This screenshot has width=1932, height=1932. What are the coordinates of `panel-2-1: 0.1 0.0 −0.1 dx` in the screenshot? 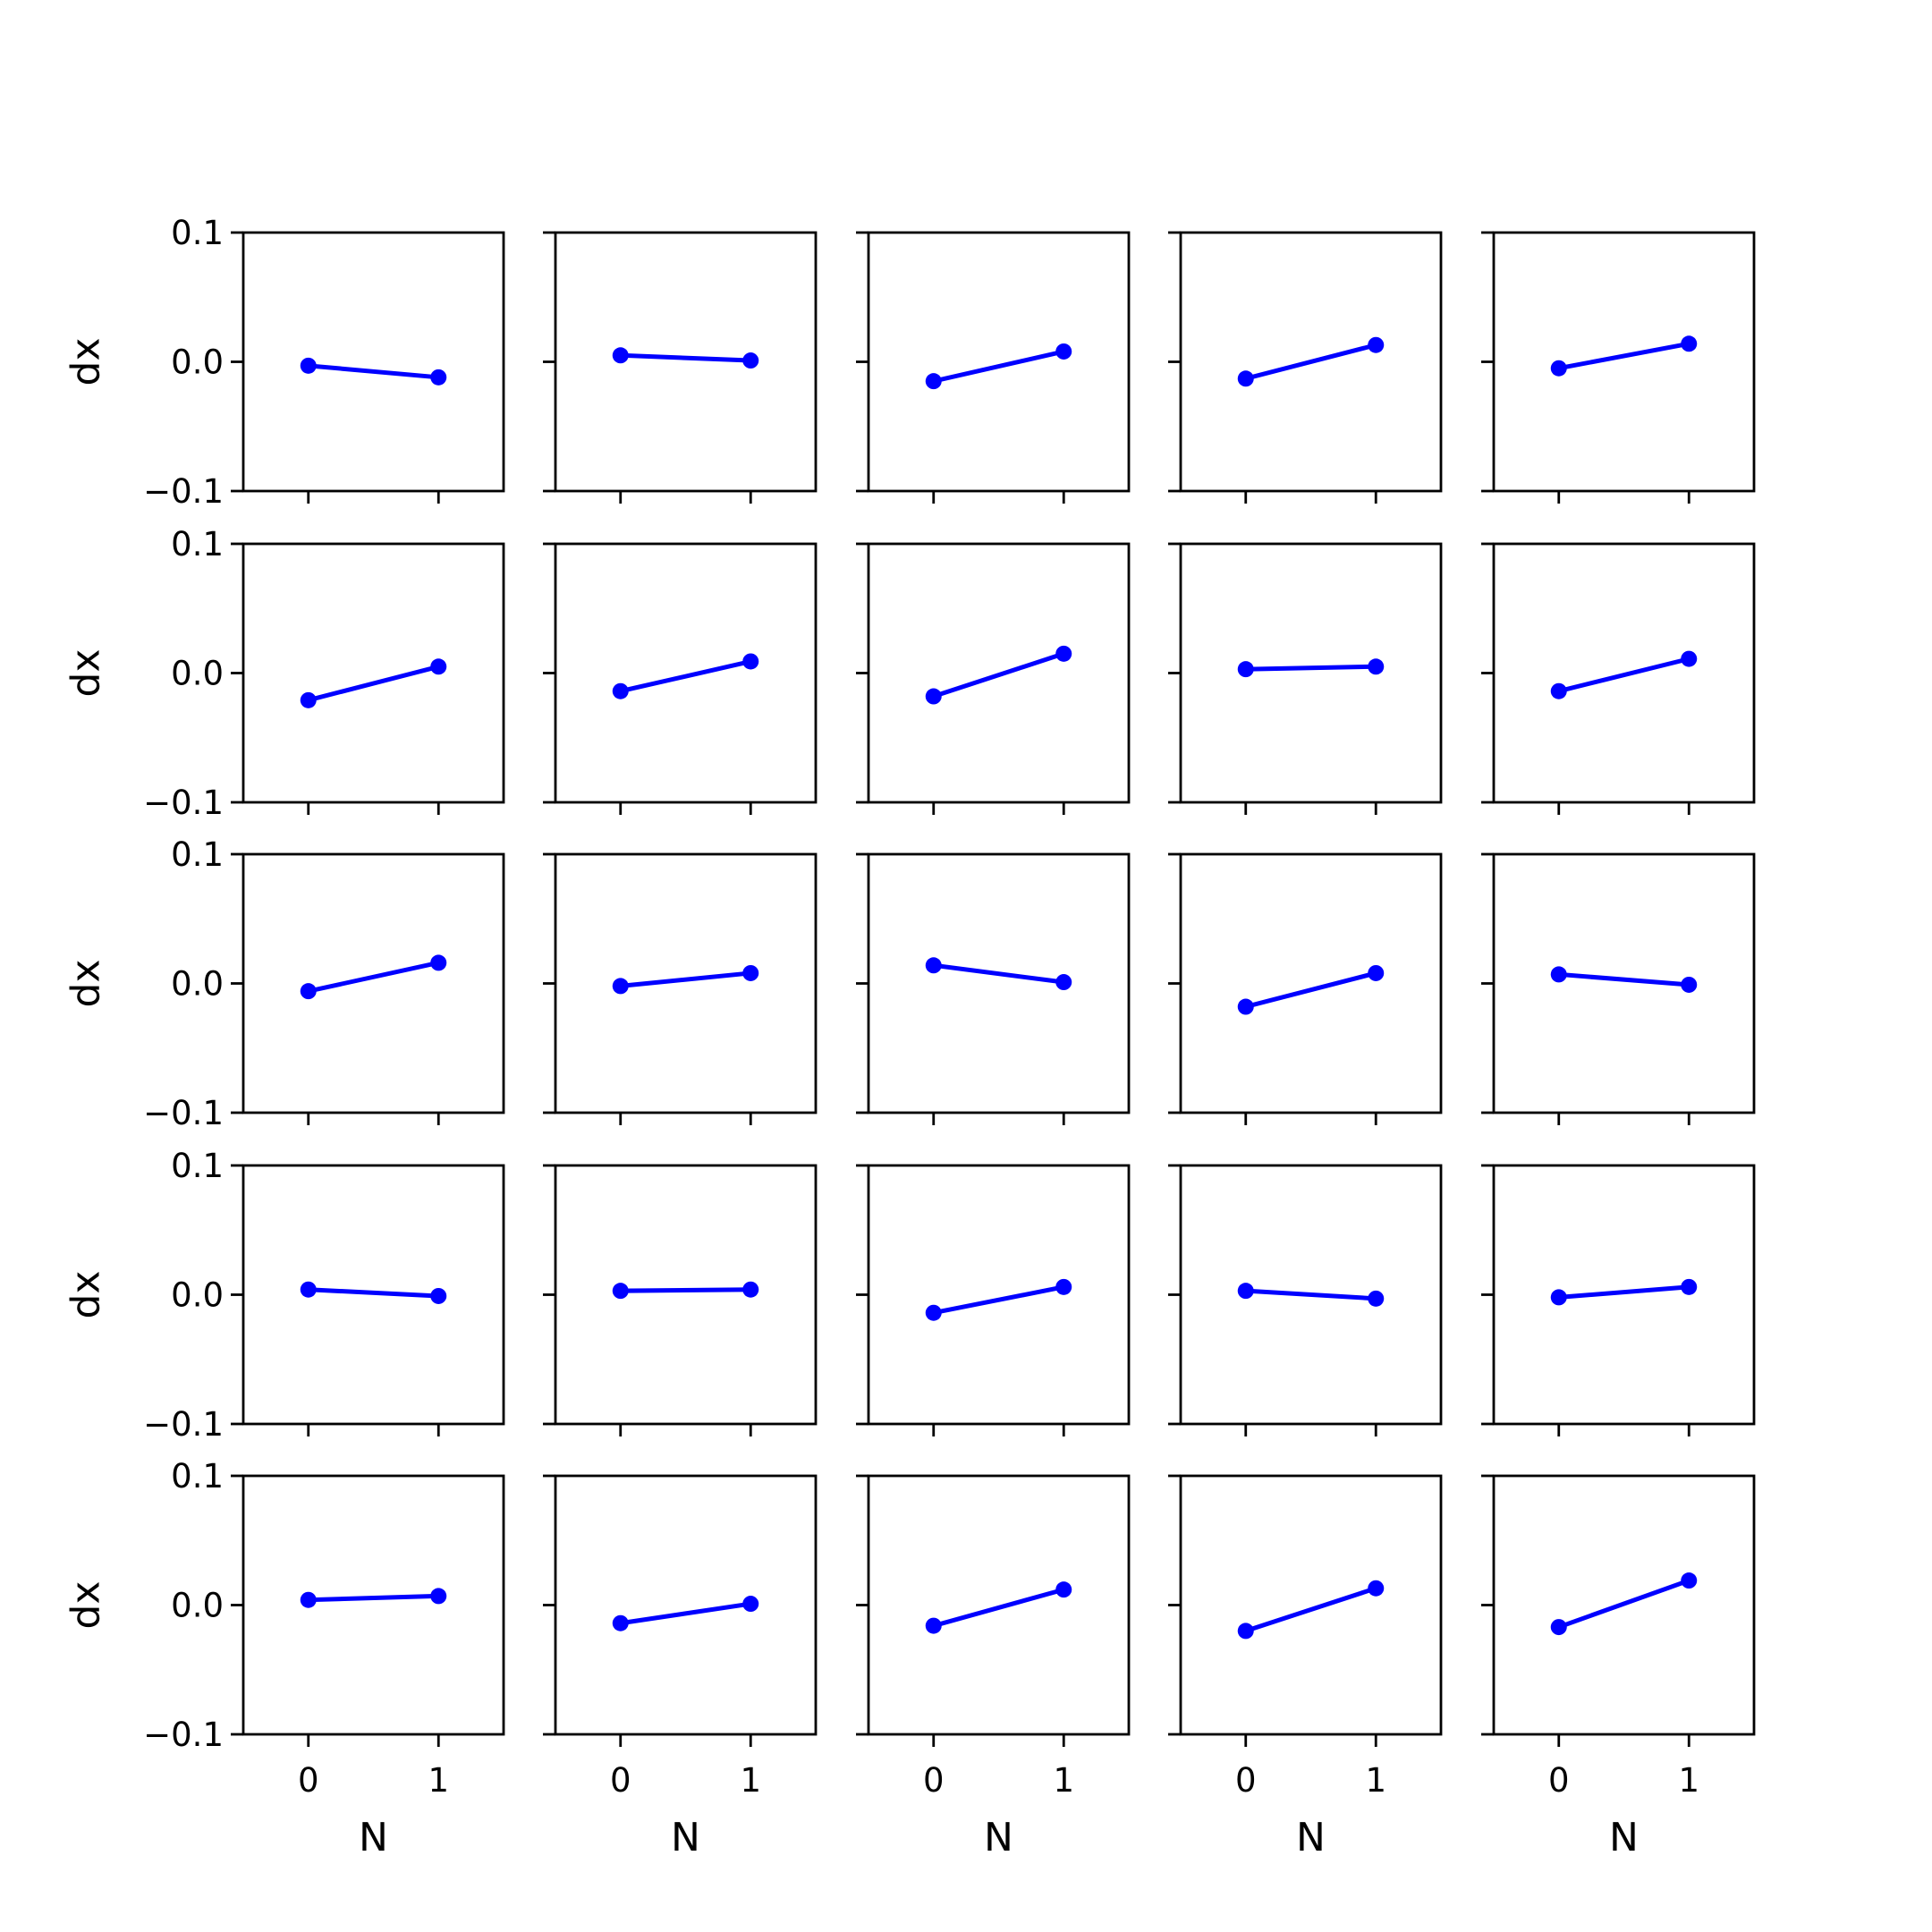 It's located at (284, 673).